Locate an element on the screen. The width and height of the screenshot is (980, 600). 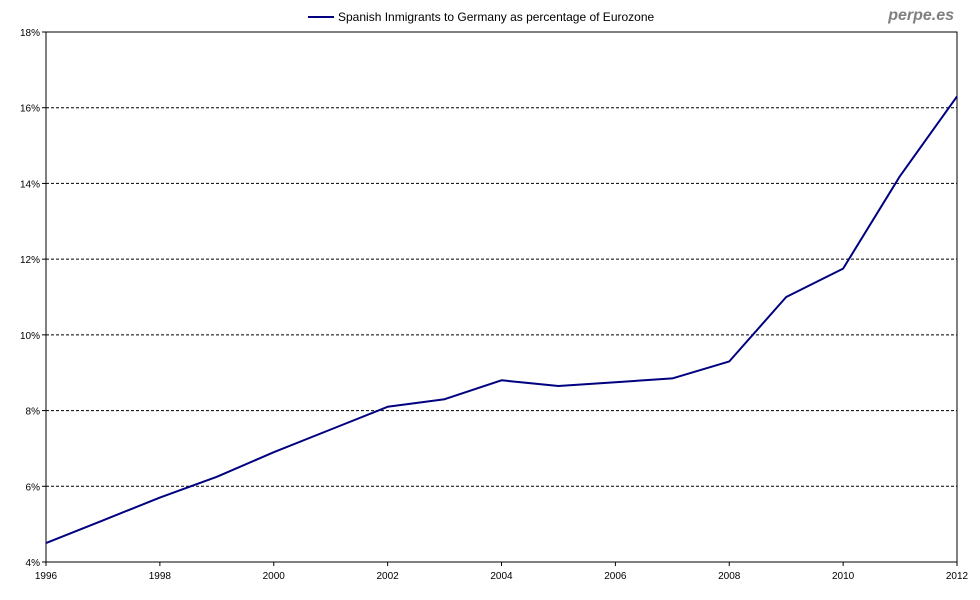
x-tick-label: 1996 is located at coordinates (46, 576).